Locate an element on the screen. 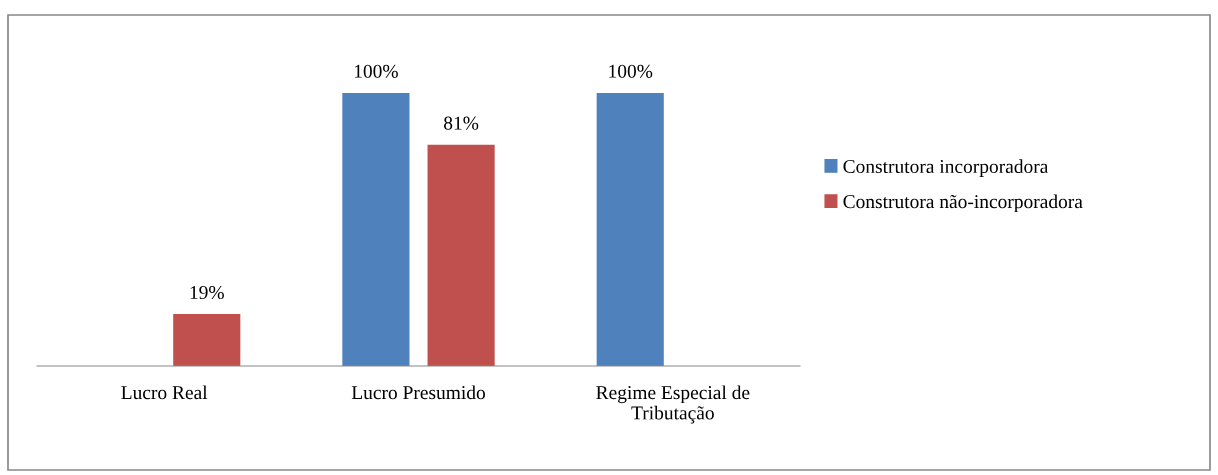 This screenshot has width=1218, height=475. legend-label: Construtora não-incorporadora is located at coordinates (963, 203).